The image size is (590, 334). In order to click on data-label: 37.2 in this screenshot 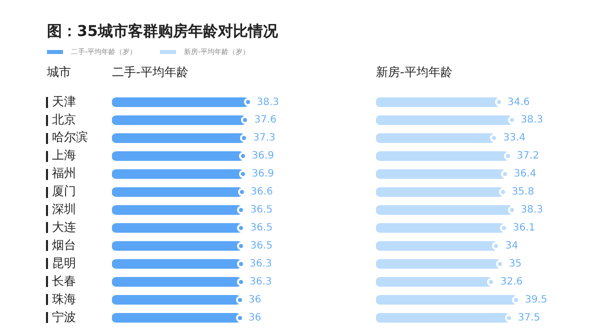, I will do `click(528, 156)`.